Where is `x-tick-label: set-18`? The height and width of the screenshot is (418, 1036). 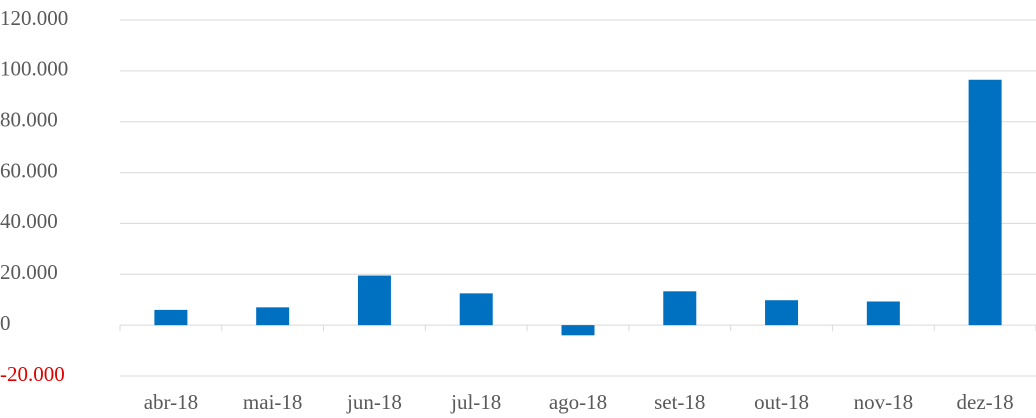
x-tick-label: set-18 is located at coordinates (679, 402).